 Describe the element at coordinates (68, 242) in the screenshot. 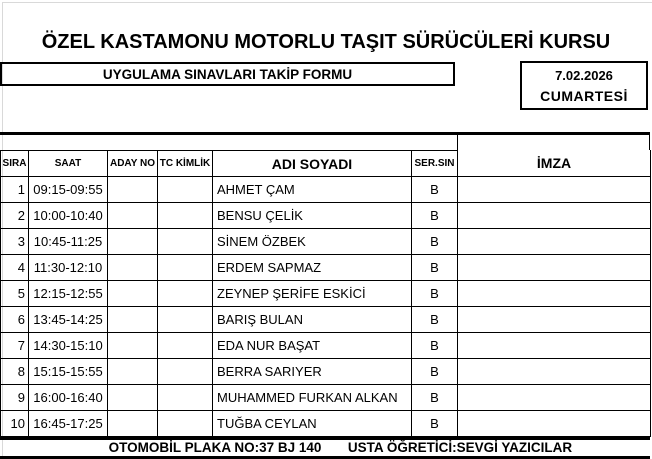

I see `cell-saat: 10:45-11:25` at that location.